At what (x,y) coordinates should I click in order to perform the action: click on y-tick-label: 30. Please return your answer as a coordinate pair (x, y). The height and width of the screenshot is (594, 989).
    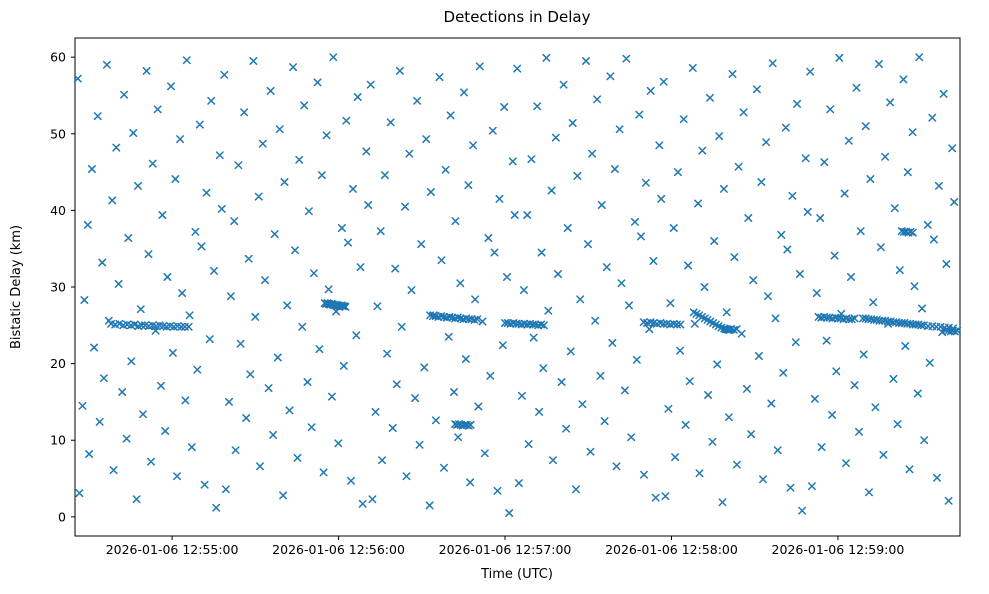
    Looking at the image, I should click on (58, 287).